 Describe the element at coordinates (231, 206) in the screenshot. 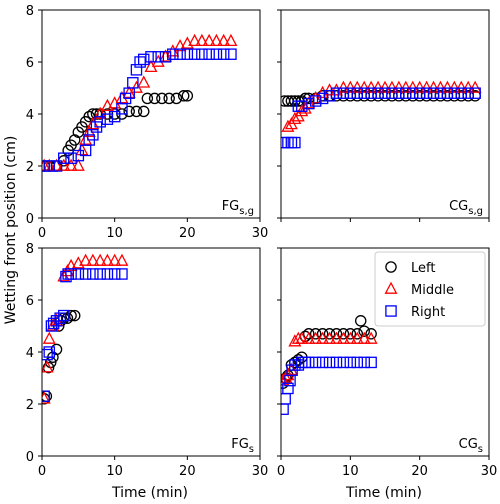

I see `panel-label-main: FG` at that location.